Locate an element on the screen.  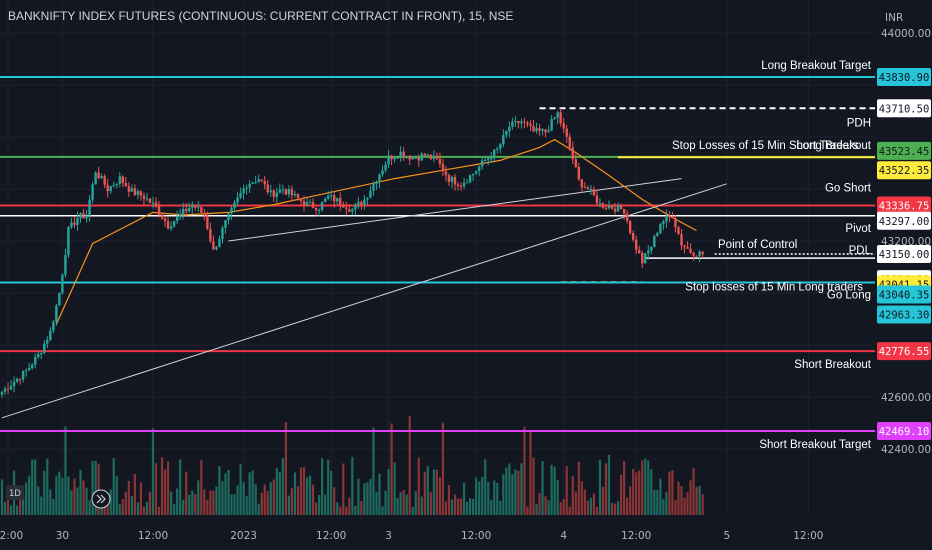
interval-badge: 1D is located at coordinates (15, 492).